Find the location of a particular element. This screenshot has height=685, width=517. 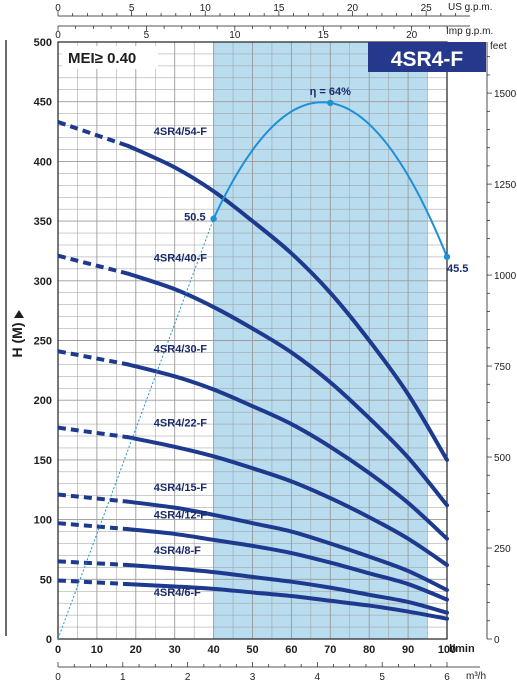

usgpm-tick-label: 5 is located at coordinates (132, 8).